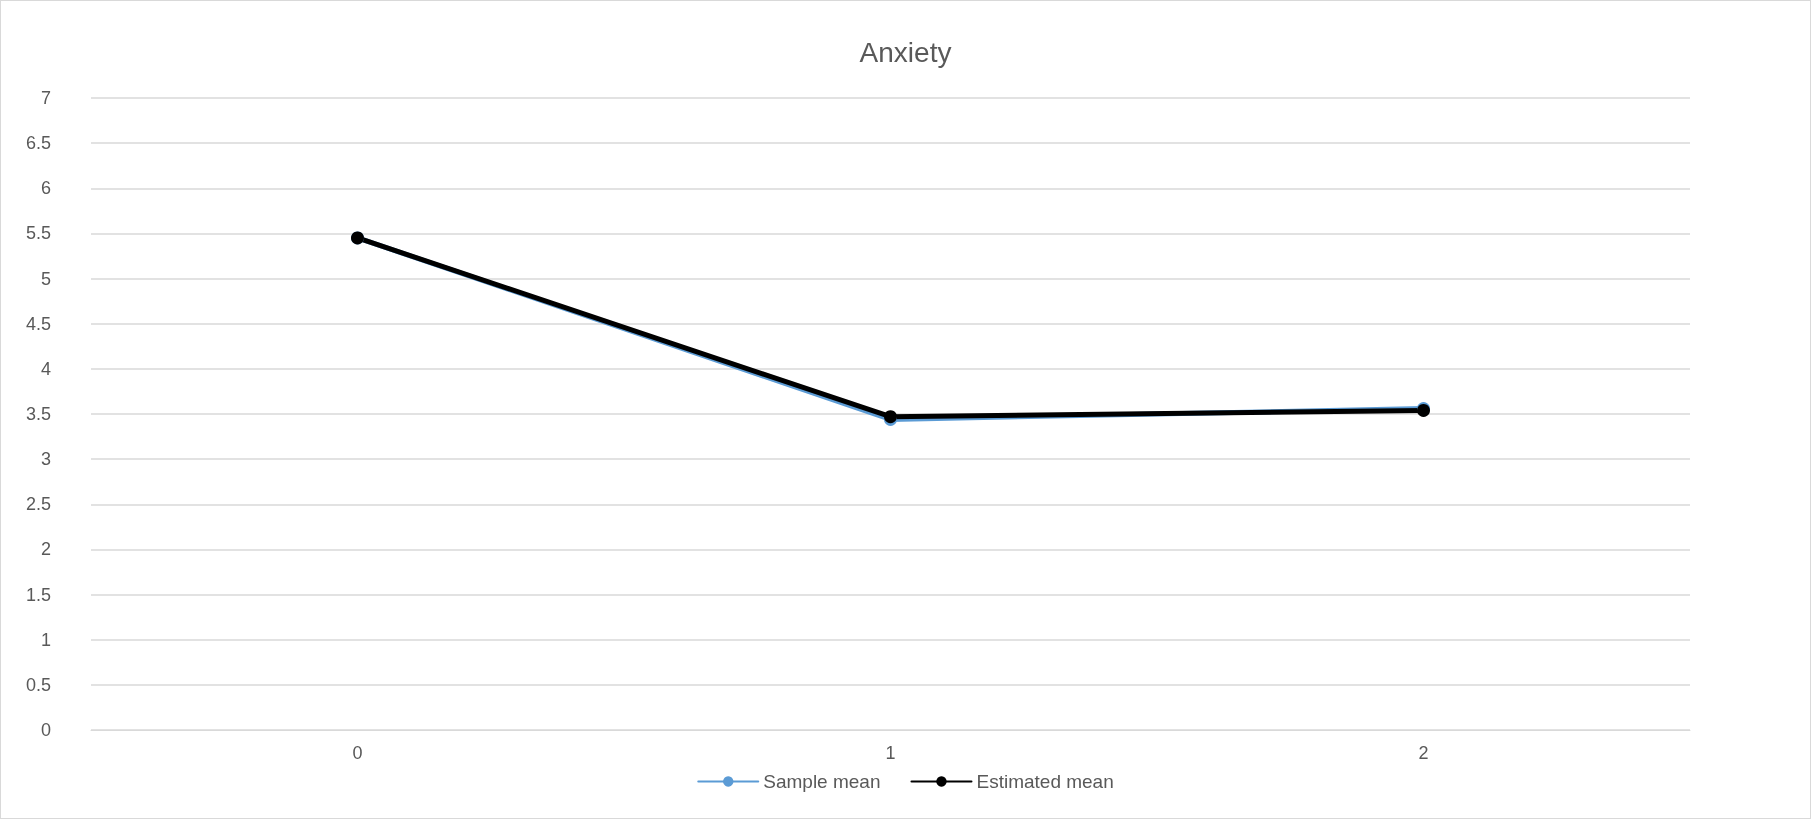  I want to click on x-tick-label: 0, so click(357, 753).